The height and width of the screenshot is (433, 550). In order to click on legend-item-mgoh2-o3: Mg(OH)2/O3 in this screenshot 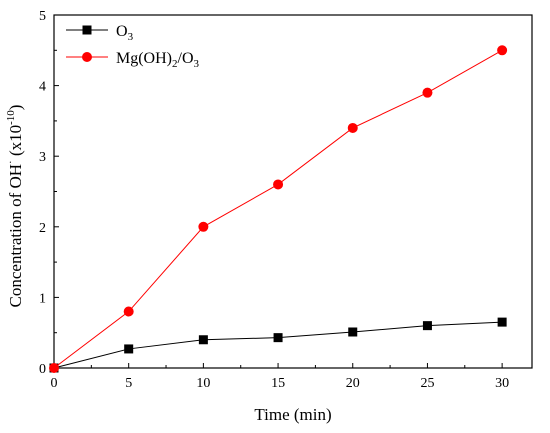, I will do `click(133, 60)`.